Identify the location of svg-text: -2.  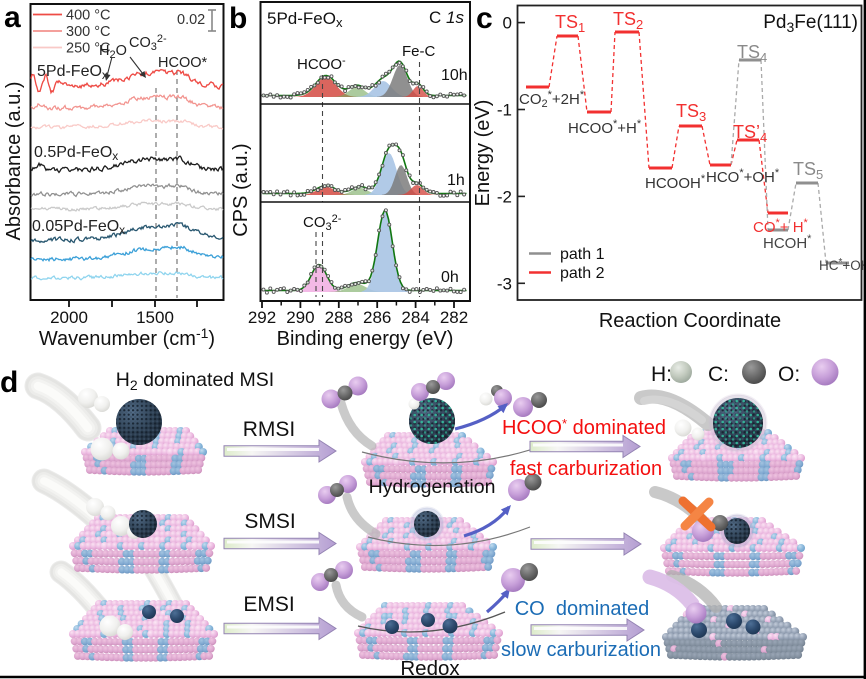
(504, 196).